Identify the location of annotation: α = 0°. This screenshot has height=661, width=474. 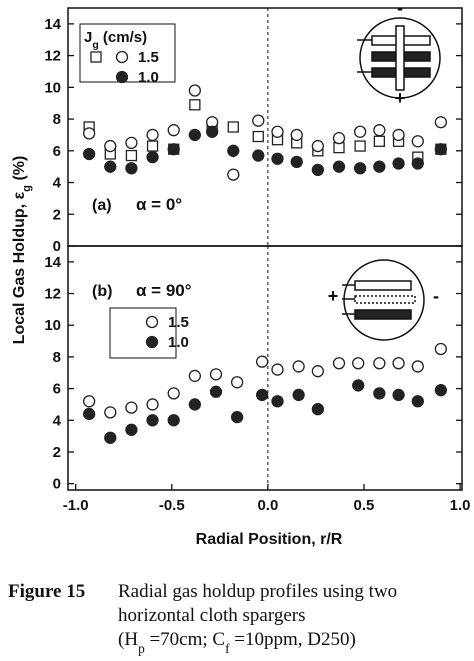
(159, 204).